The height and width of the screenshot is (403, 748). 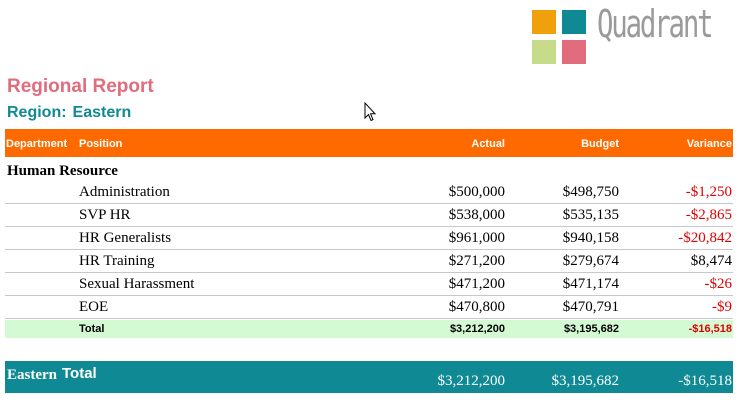 I want to click on cell-budget: $535,135, so click(x=590, y=215).